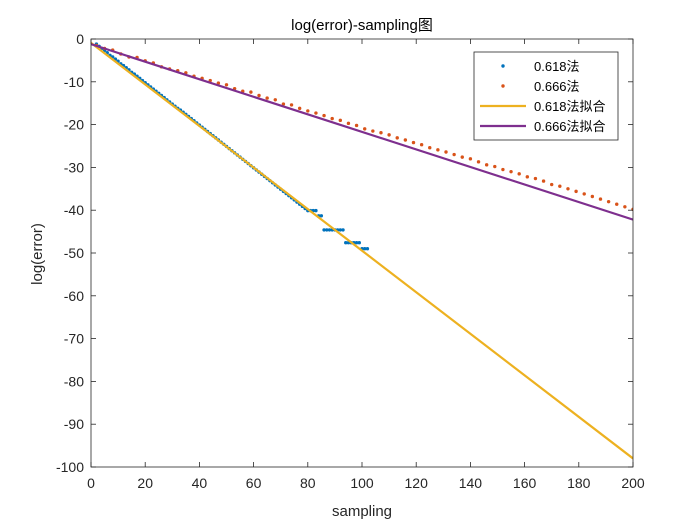 The image size is (700, 525). I want to click on legend-entry: 0.618法拟合, so click(543, 106).